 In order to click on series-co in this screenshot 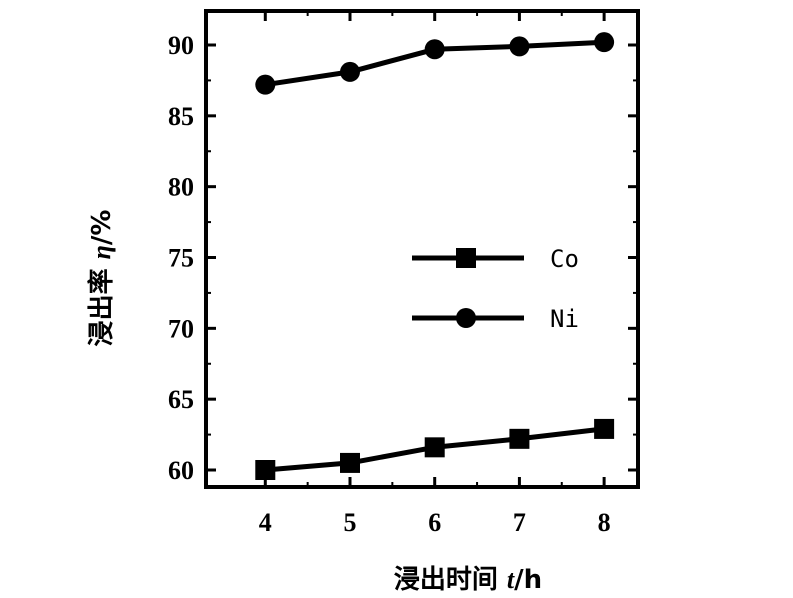, I will do `click(435, 449)`.